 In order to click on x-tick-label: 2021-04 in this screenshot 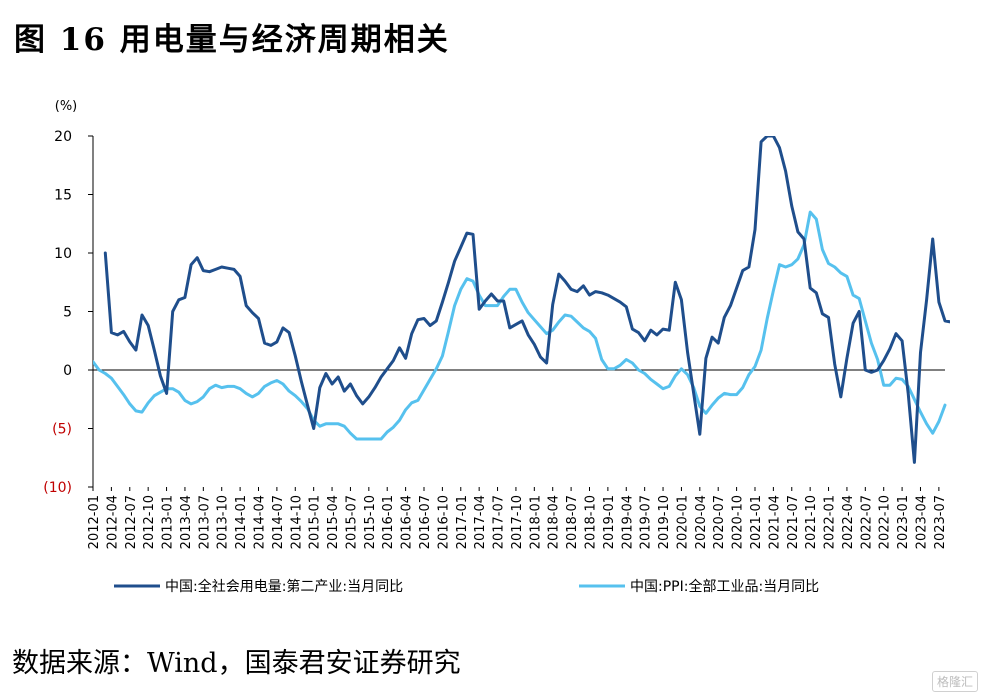, I will do `click(774, 522)`.